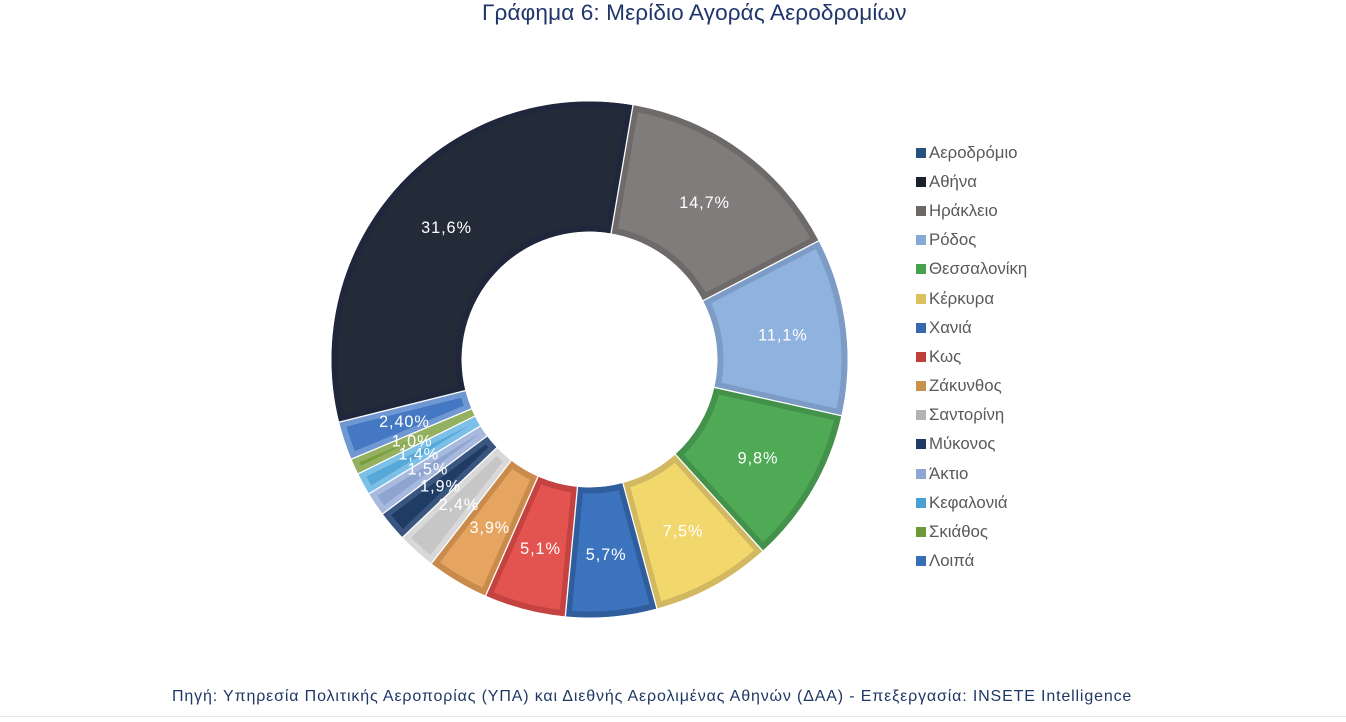 This screenshot has height=722, width=1346. I want to click on svg-text: 7,5%, so click(683, 532).